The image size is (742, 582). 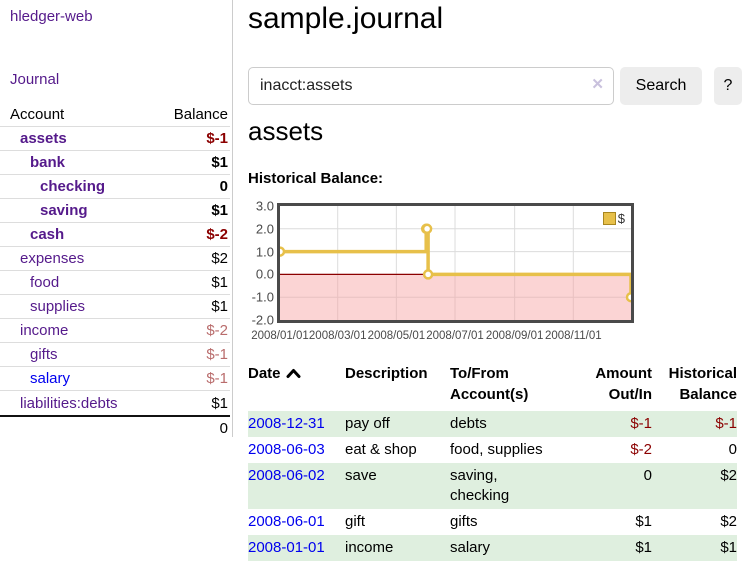 I want to click on y-axis-tick-label: -1.0, so click(x=262, y=297).